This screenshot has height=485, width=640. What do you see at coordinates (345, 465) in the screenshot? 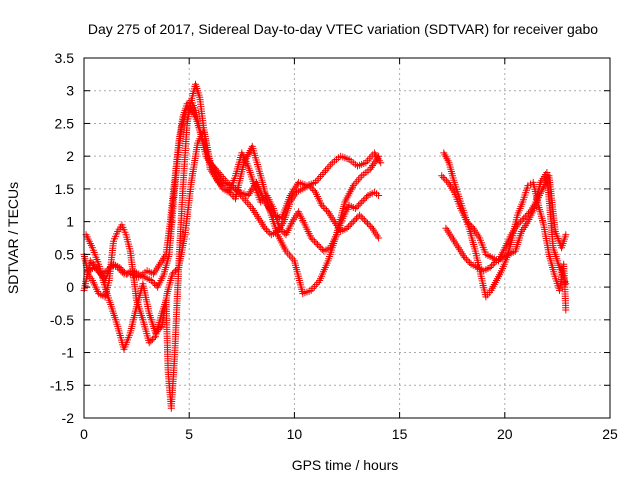
I see `x-axis-label: GPS time / hours` at bounding box center [345, 465].